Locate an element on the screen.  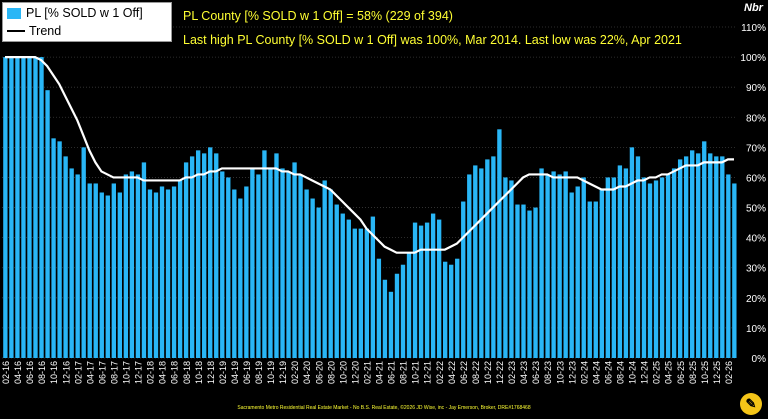
x-tick-label: 02-21 is located at coordinates (367, 372).